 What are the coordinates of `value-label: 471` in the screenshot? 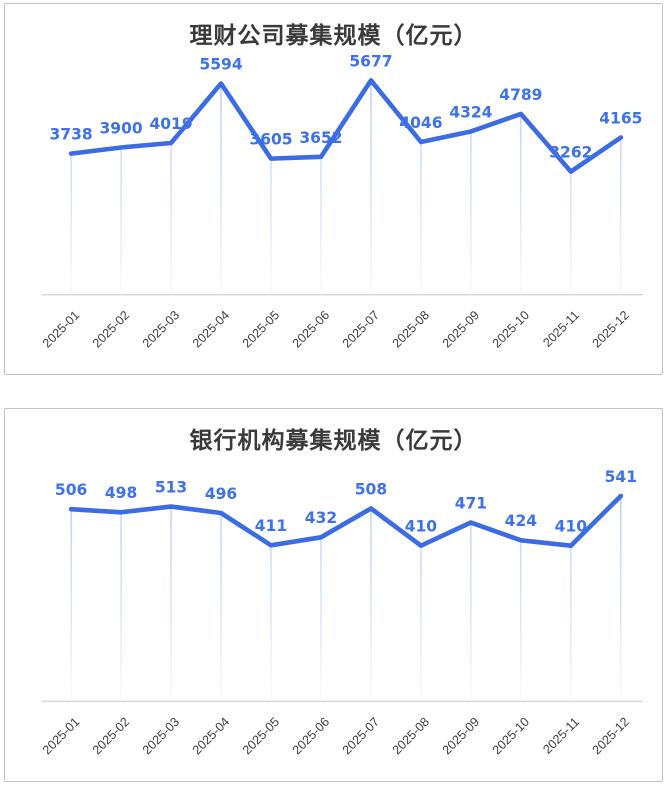 It's located at (471, 503).